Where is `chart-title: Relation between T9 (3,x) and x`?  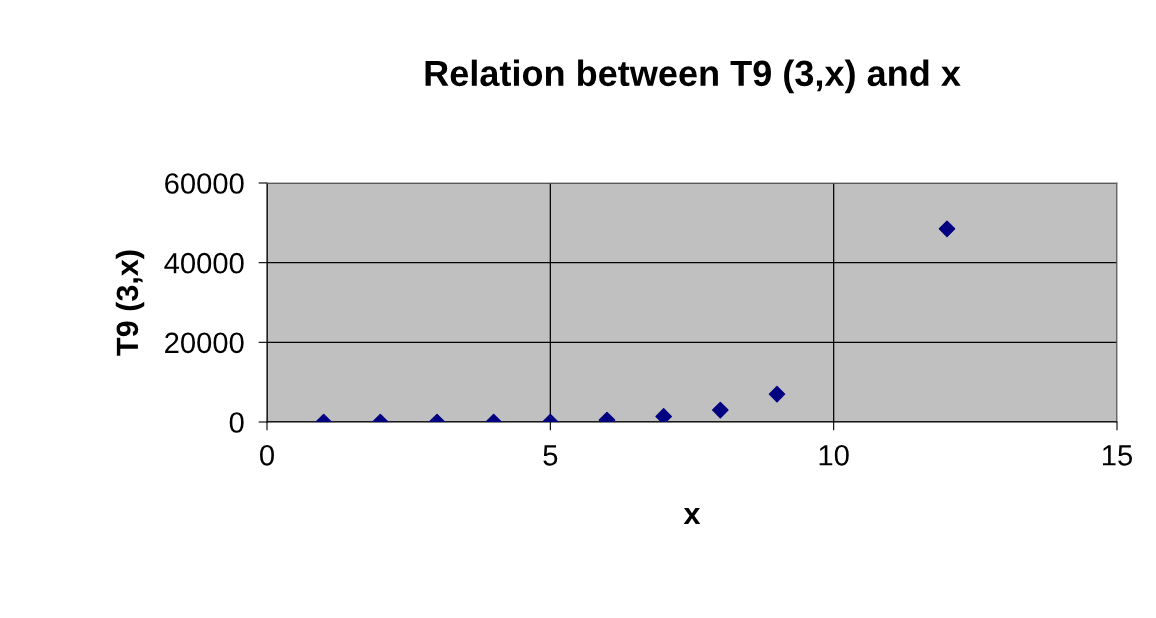 chart-title: Relation between T9 (3,x) and x is located at coordinates (693, 76).